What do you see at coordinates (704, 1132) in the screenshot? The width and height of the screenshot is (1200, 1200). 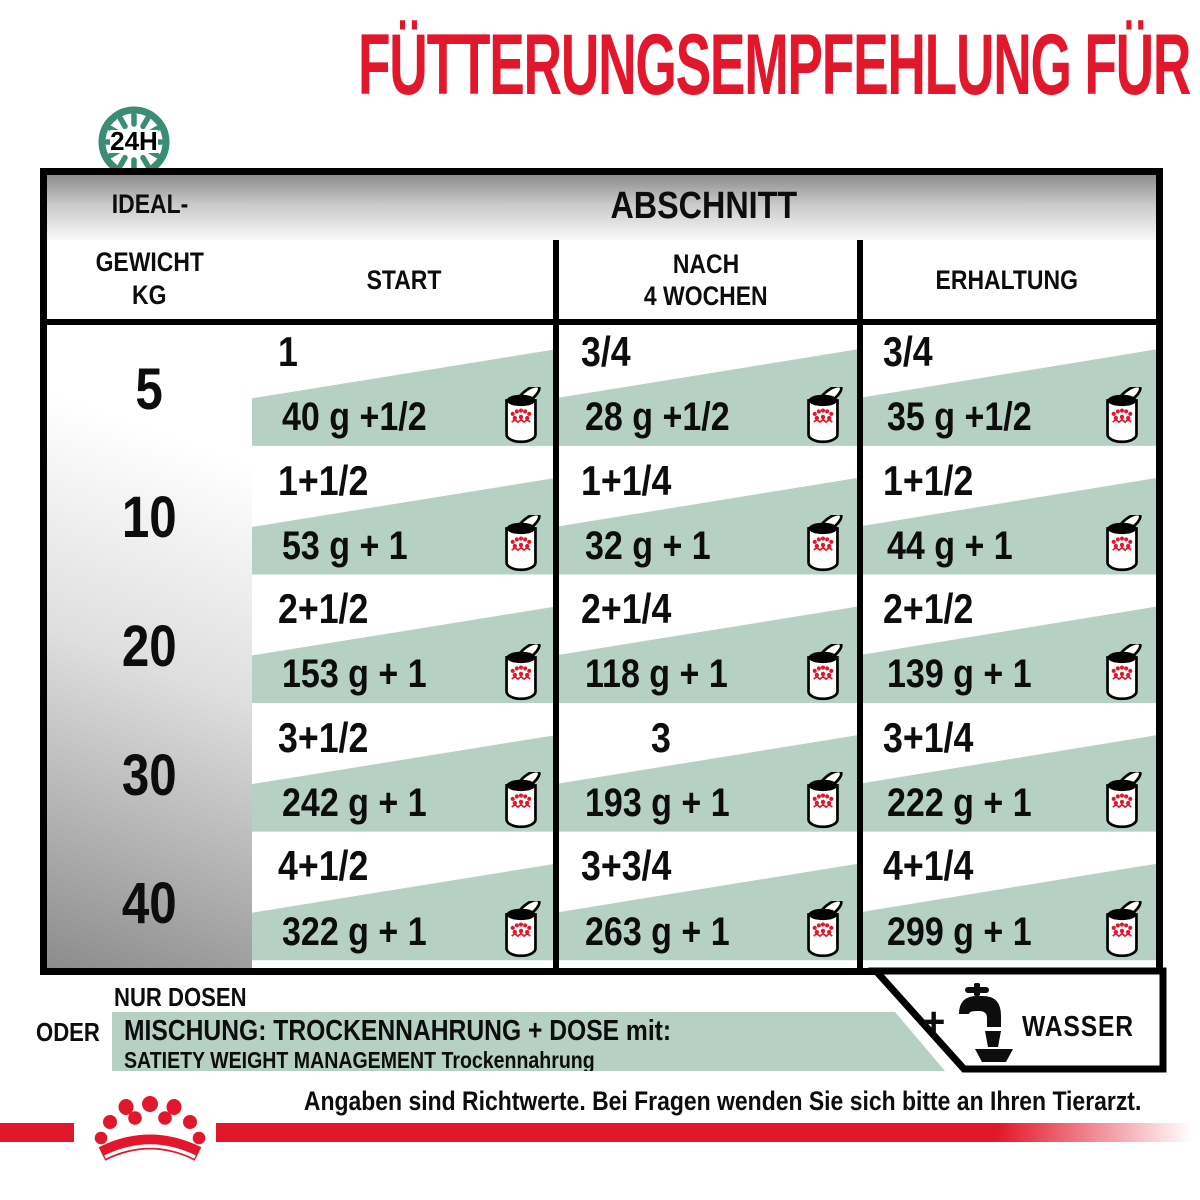 I see `red-band-right` at bounding box center [704, 1132].